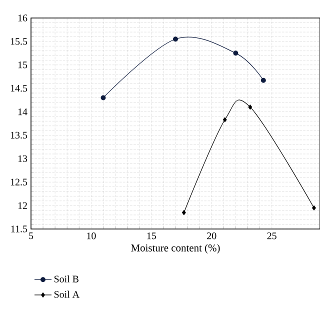  I want to click on y-tick-label: 15.5, so click(19, 41).